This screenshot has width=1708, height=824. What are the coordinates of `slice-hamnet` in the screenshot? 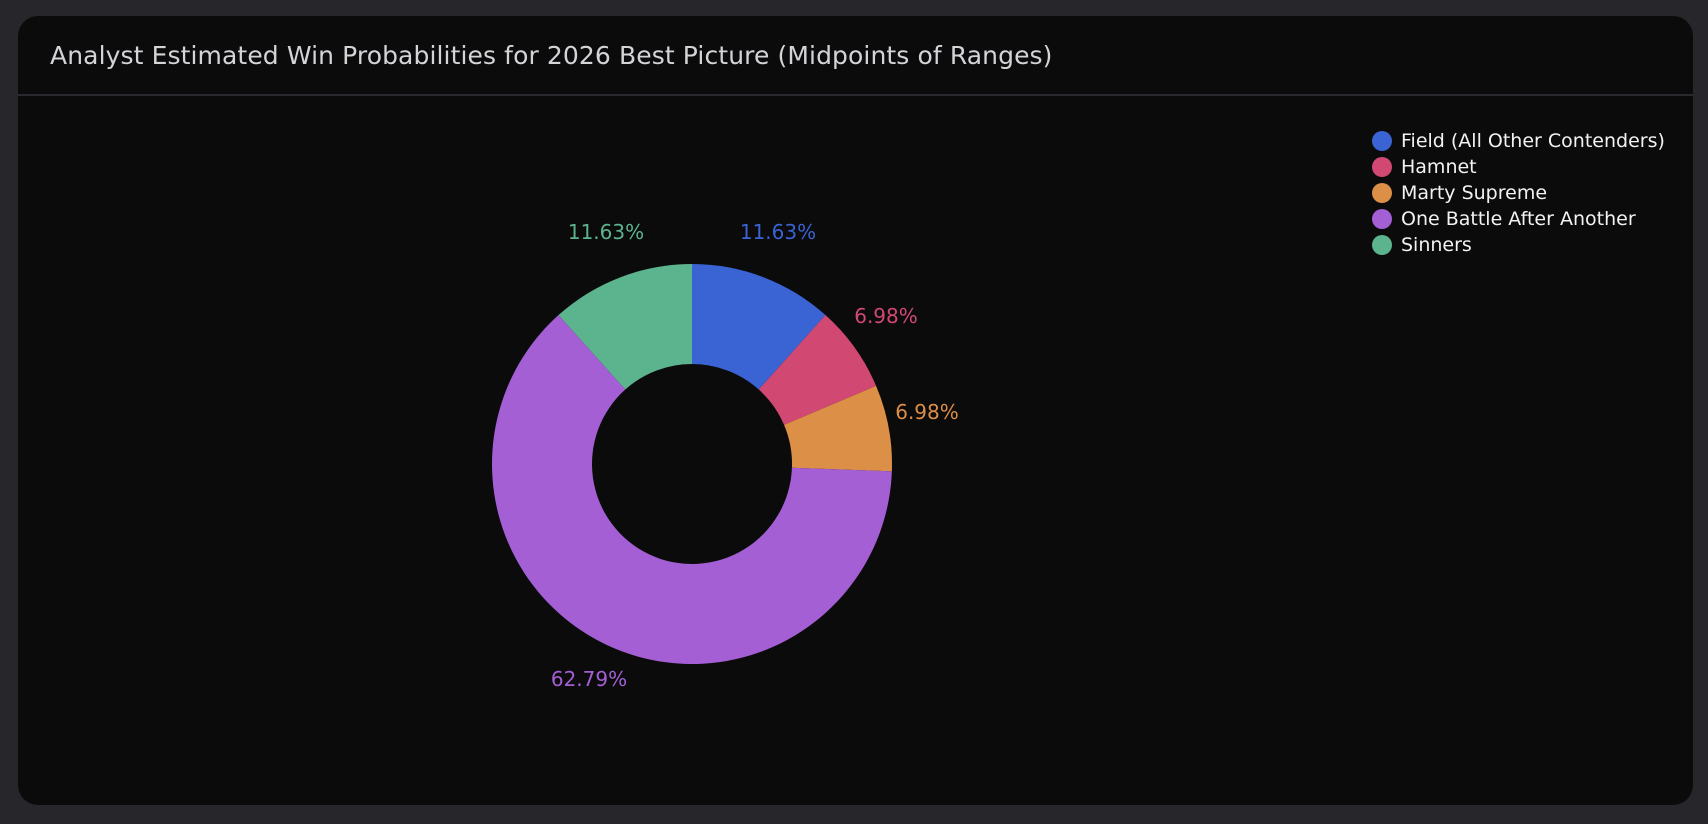 It's located at (817, 370).